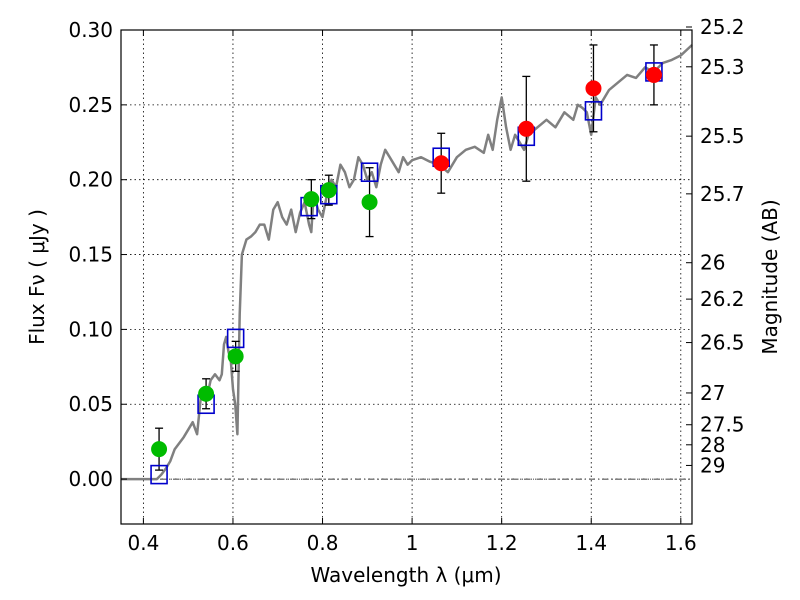  Describe the element at coordinates (712, 263) in the screenshot. I see `magnitude-tick-label: 26` at that location.